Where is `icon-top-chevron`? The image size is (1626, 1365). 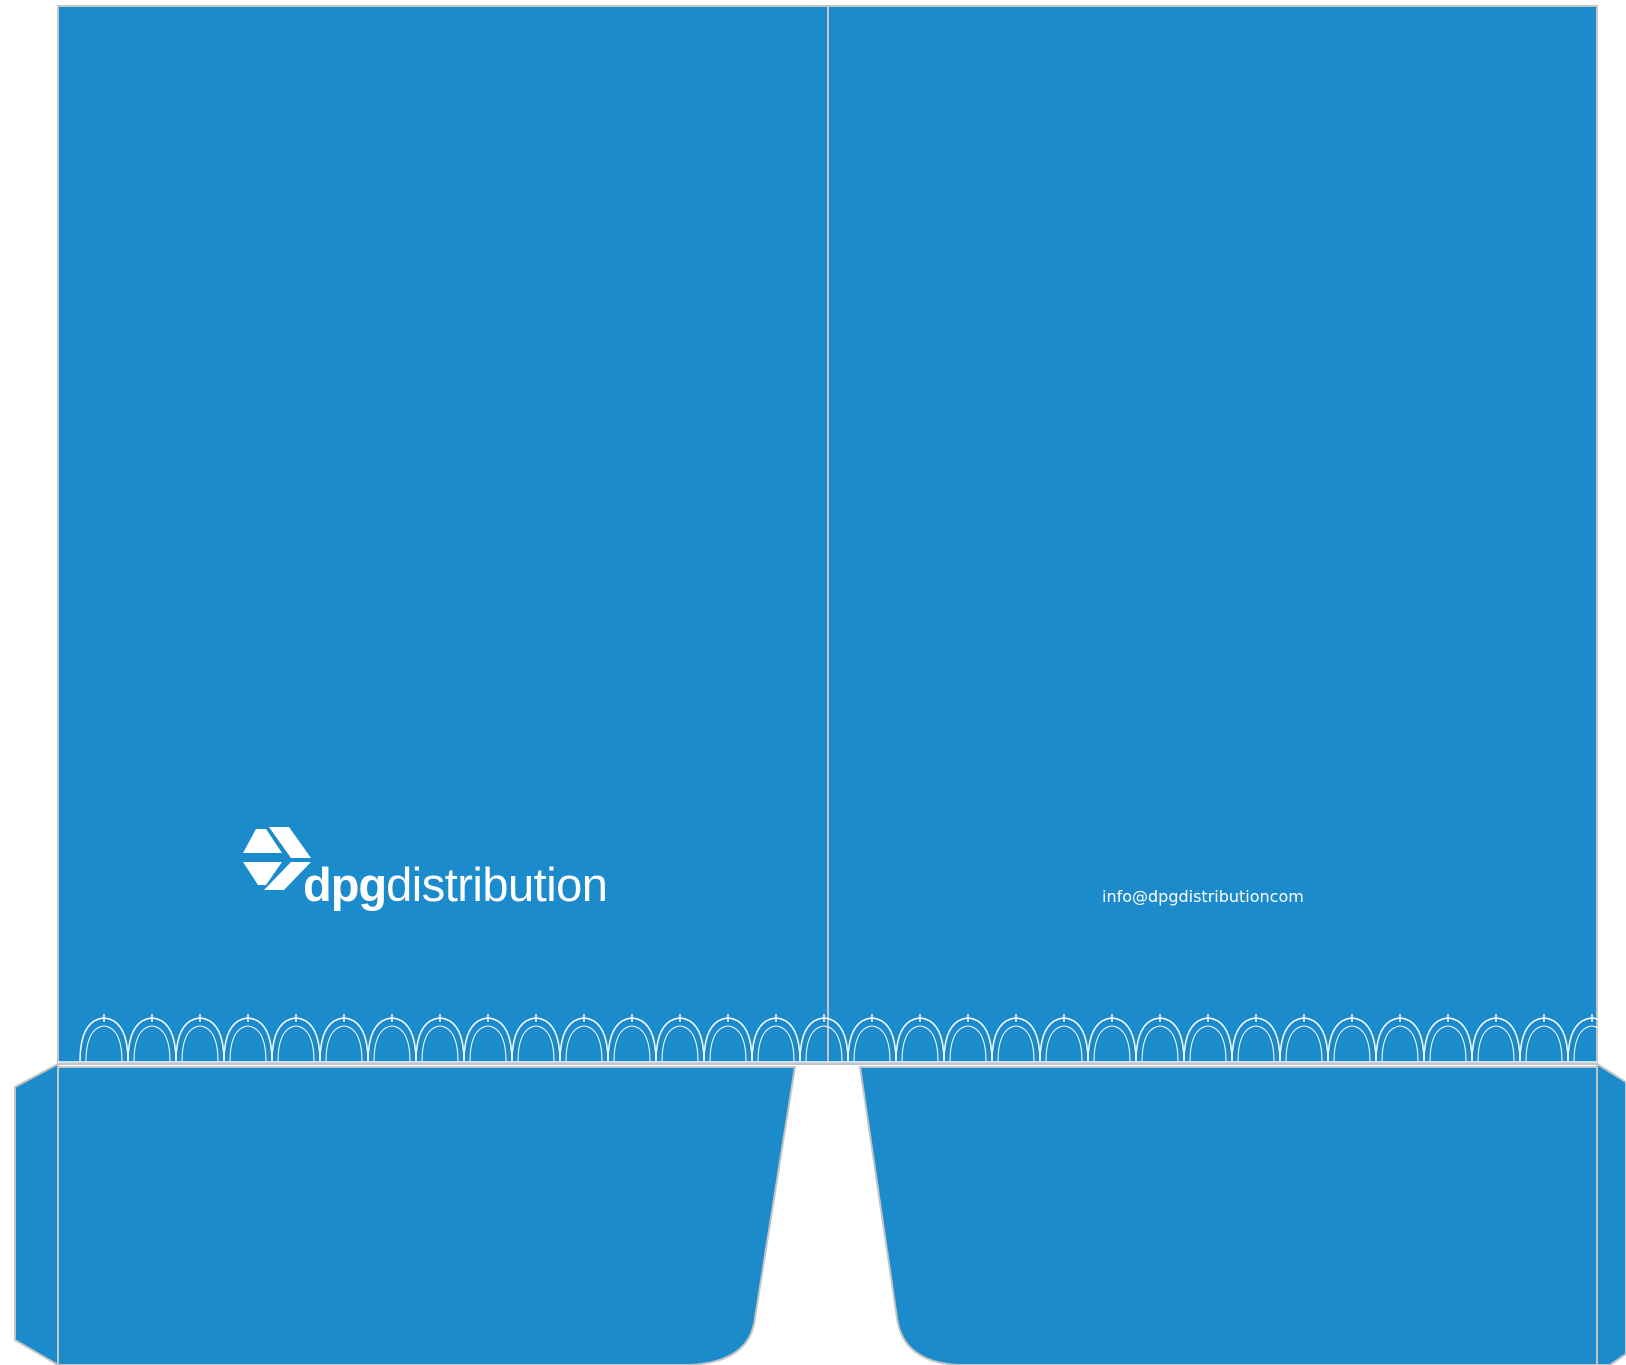 icon-top-chevron is located at coordinates (290, 842).